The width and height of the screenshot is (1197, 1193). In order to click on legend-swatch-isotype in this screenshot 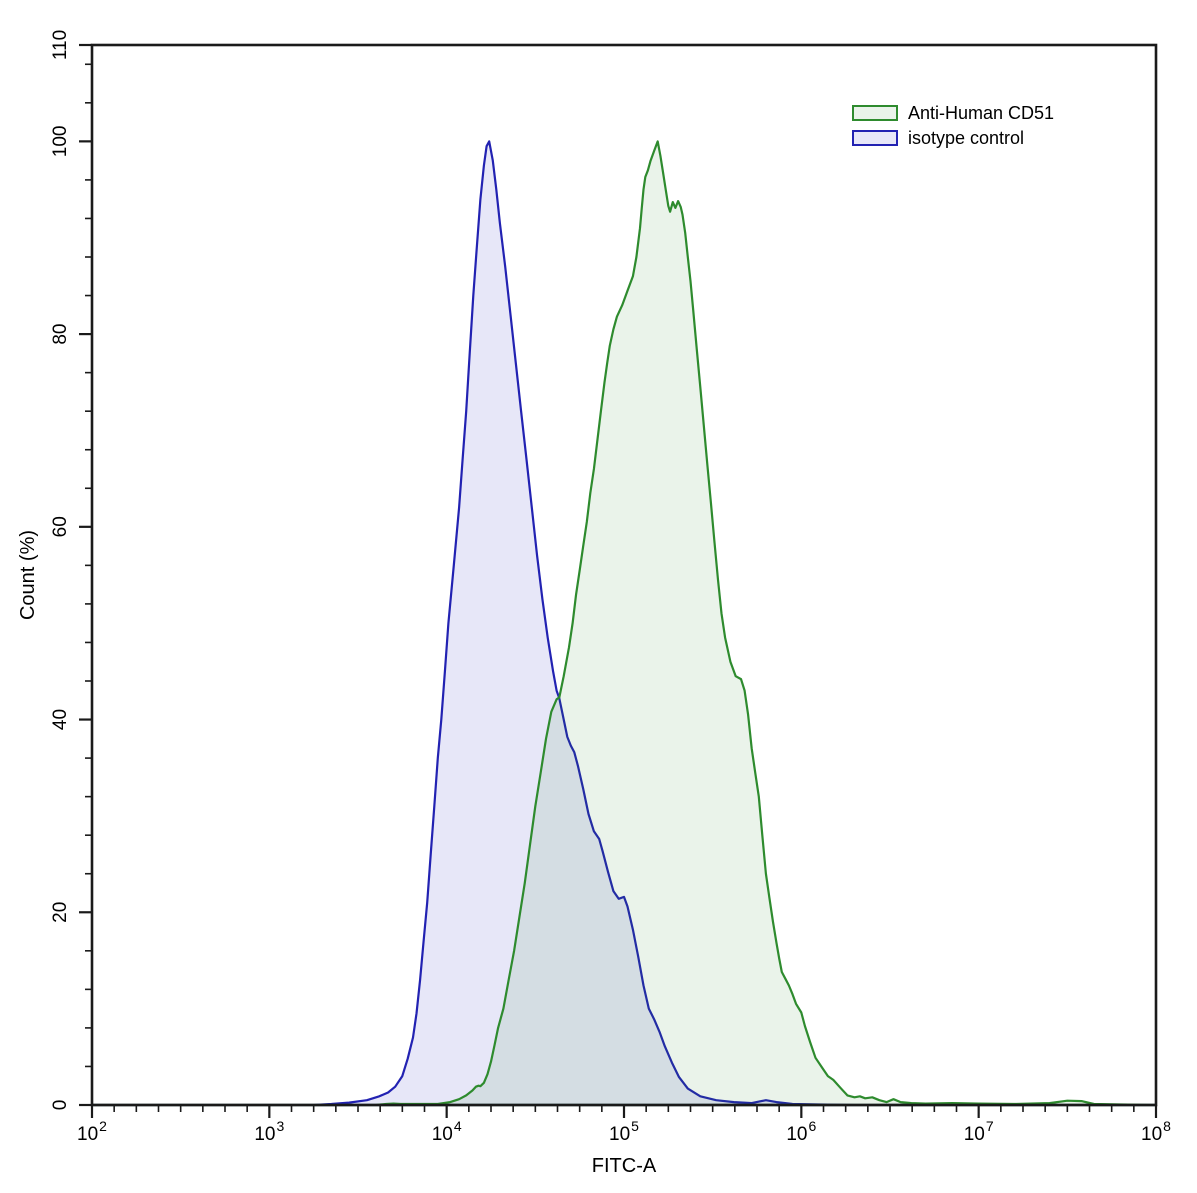, I will do `click(875, 138)`.